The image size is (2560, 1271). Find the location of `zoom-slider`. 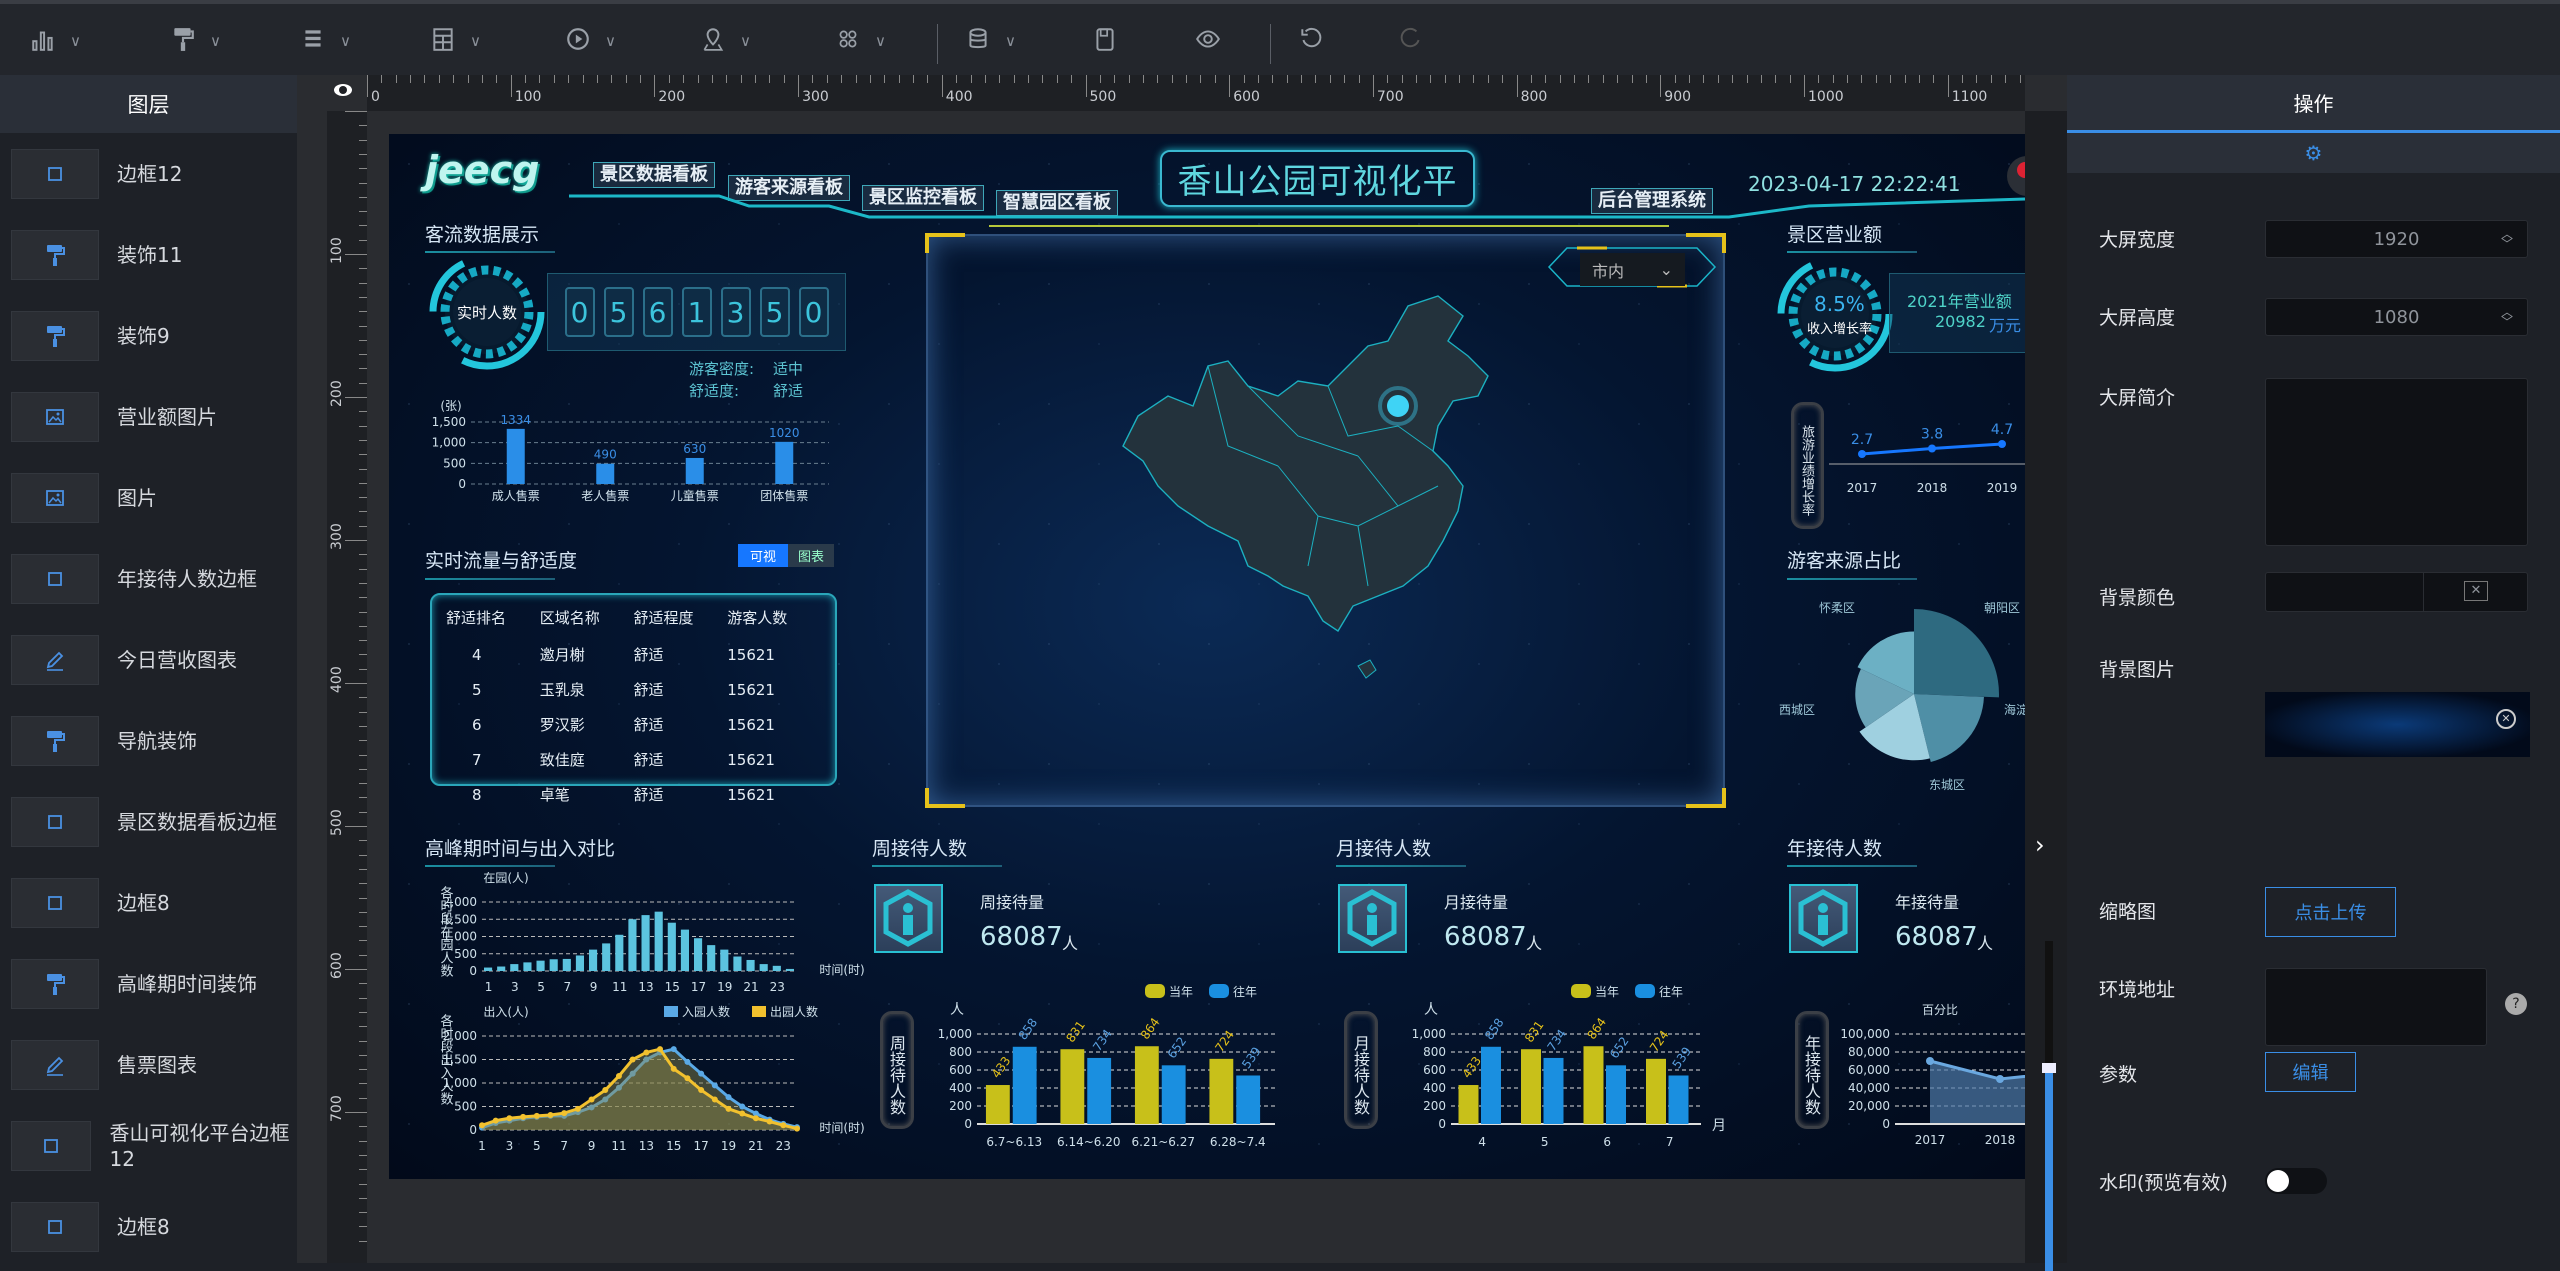

zoom-slider is located at coordinates (2049, 1106).